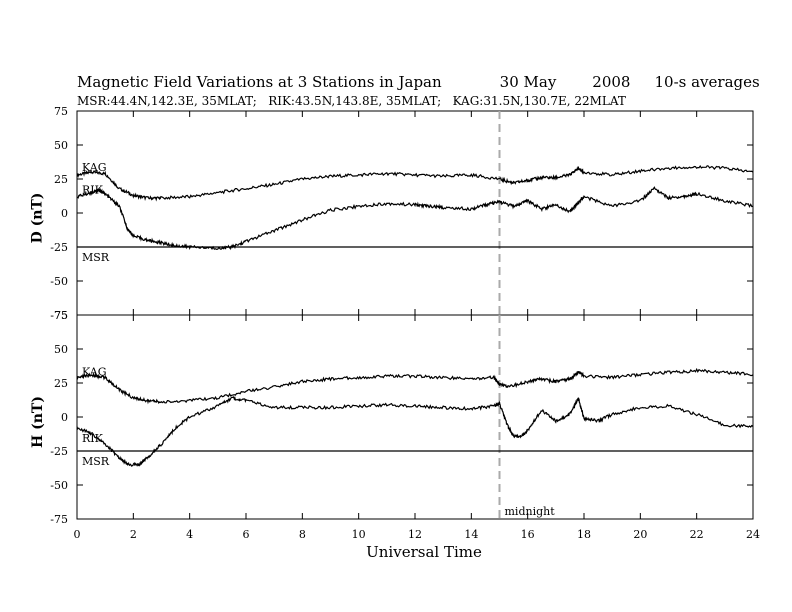  What do you see at coordinates (59, 281) in the screenshot?
I see `panel-d-ytick-label: -50` at bounding box center [59, 281].